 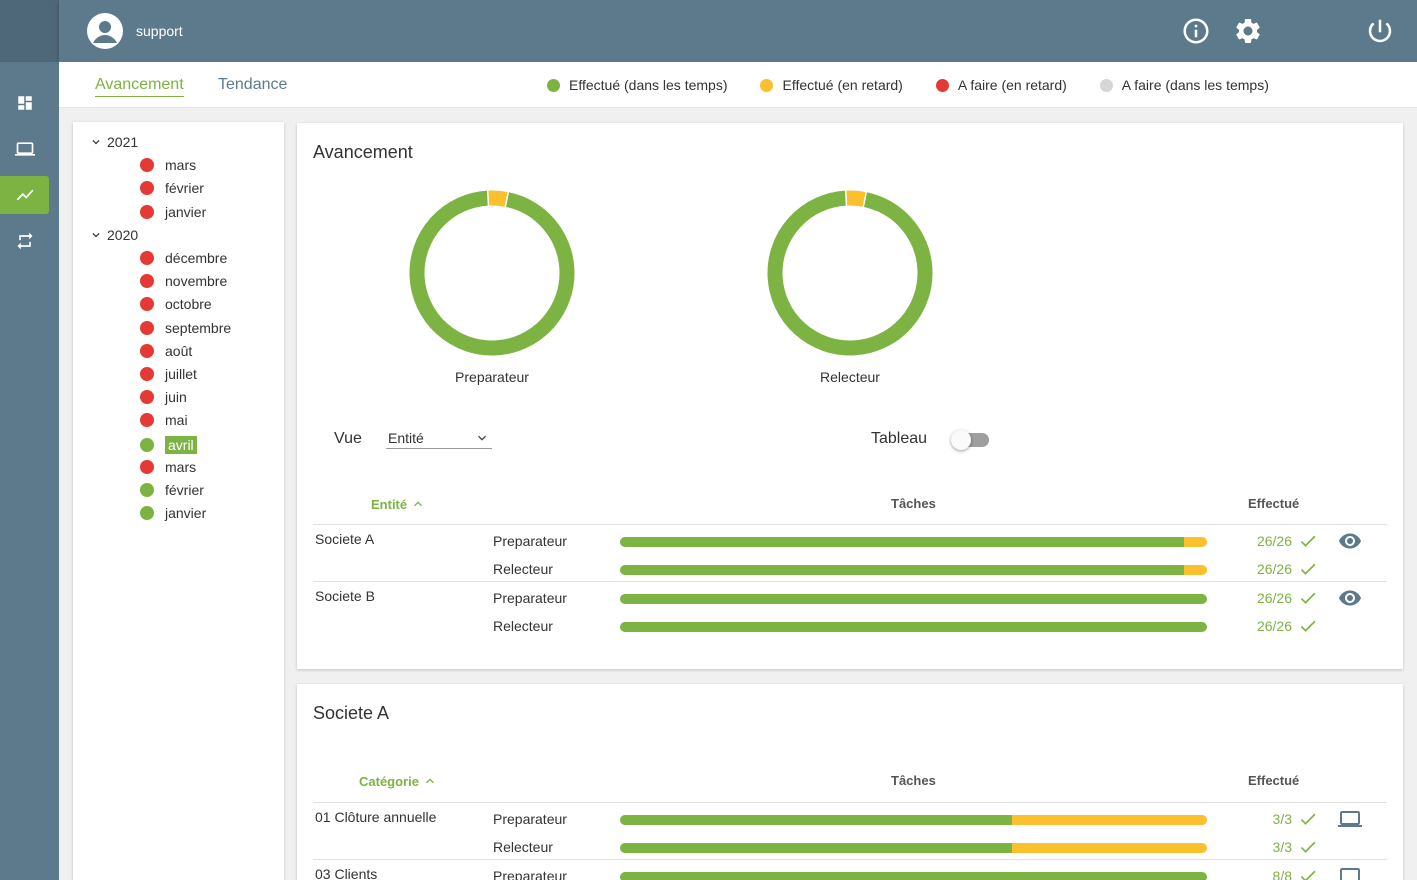 What do you see at coordinates (198, 327) in the screenshot?
I see `tree-month-label: septembre` at bounding box center [198, 327].